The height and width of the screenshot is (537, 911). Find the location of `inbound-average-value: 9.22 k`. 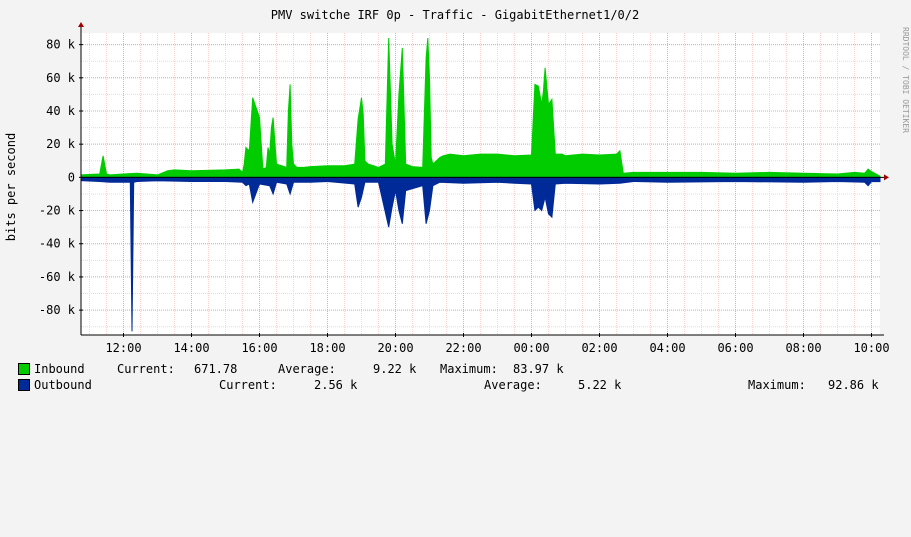

inbound-average-value: 9.22 k is located at coordinates (395, 369).